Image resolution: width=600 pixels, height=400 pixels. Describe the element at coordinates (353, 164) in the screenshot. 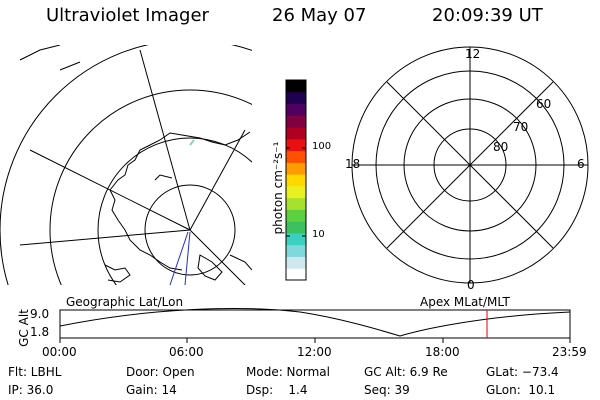

I see `mlt-label-dusk: 18` at that location.